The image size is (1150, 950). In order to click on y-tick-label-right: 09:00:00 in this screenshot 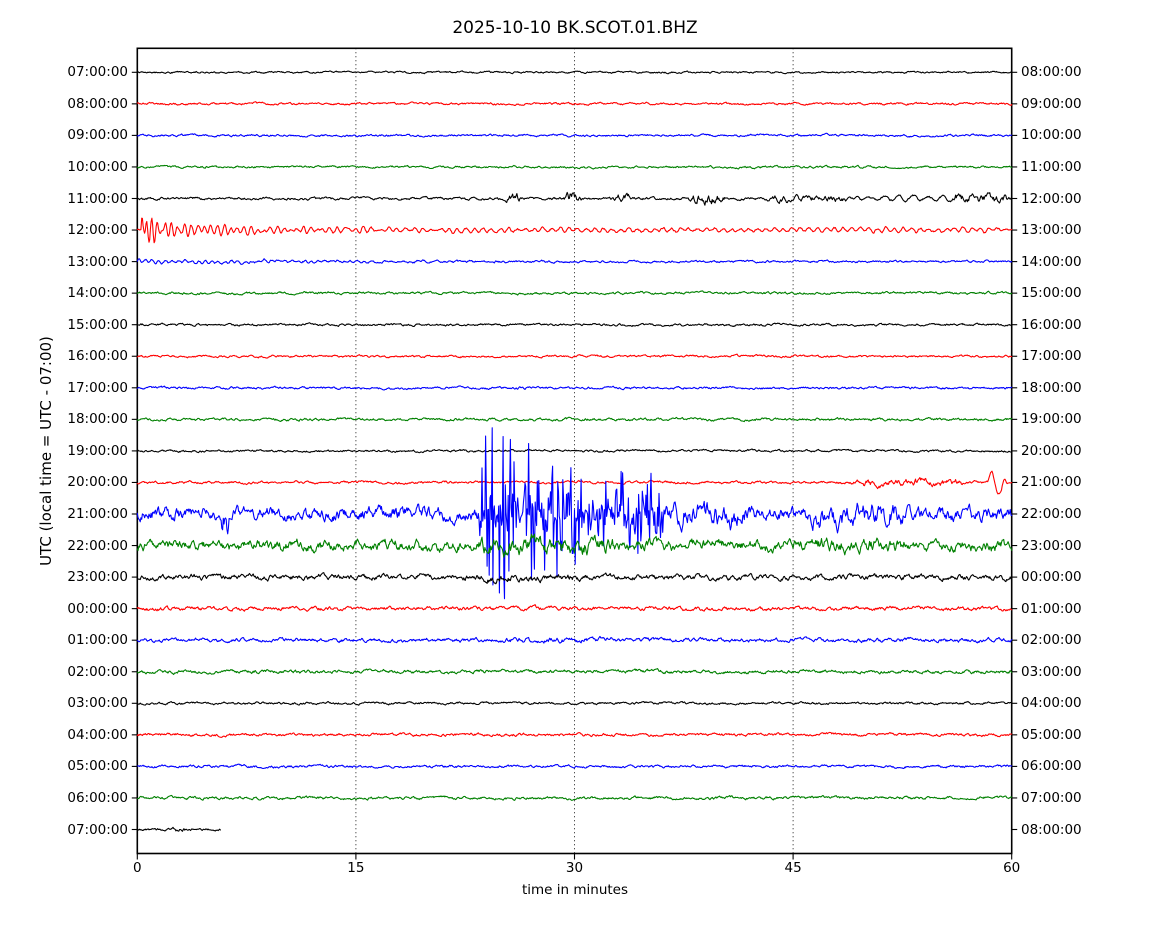, I will do `click(1051, 103)`.